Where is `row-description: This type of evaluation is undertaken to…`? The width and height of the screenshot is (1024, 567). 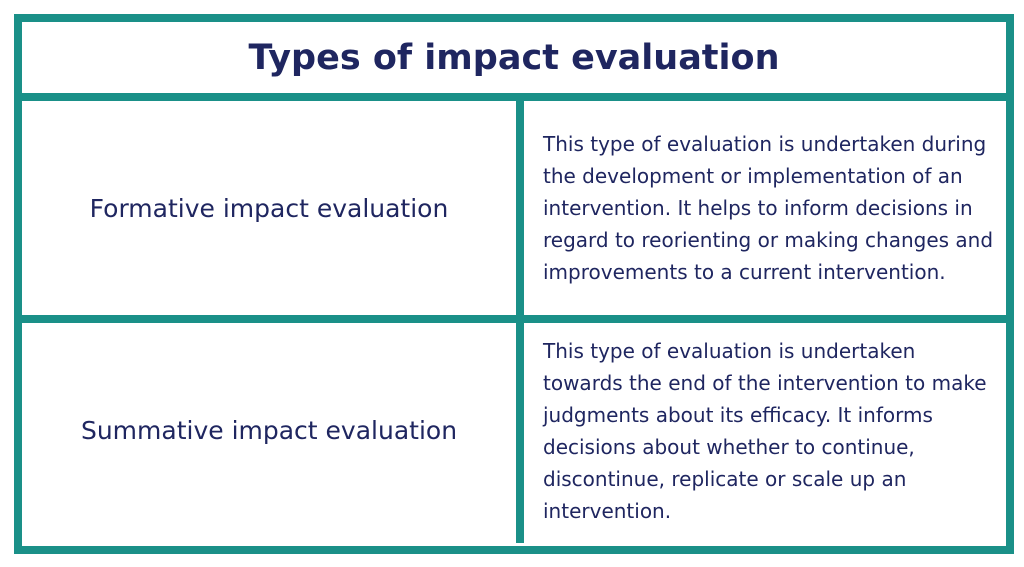
row-description: This type of evaluation is undertaken to… is located at coordinates (765, 430).